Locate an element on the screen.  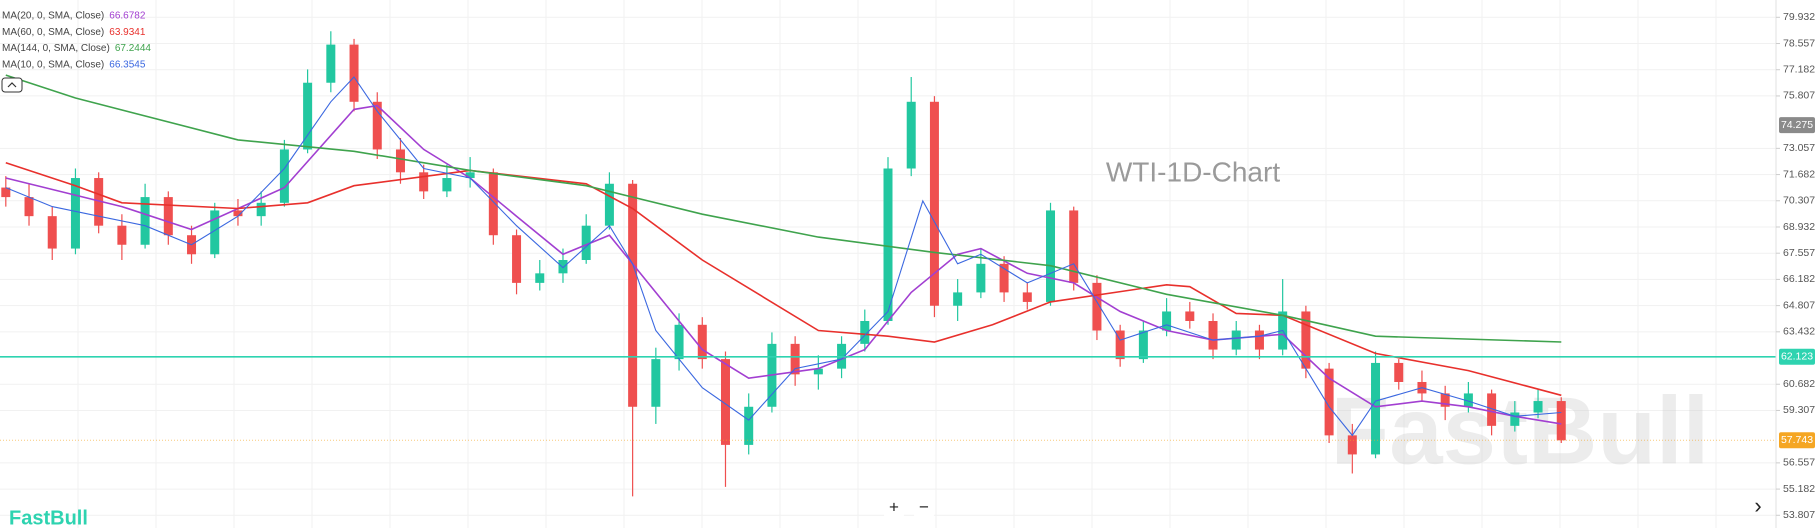
legend-value: 63.9341 is located at coordinates (127, 32).